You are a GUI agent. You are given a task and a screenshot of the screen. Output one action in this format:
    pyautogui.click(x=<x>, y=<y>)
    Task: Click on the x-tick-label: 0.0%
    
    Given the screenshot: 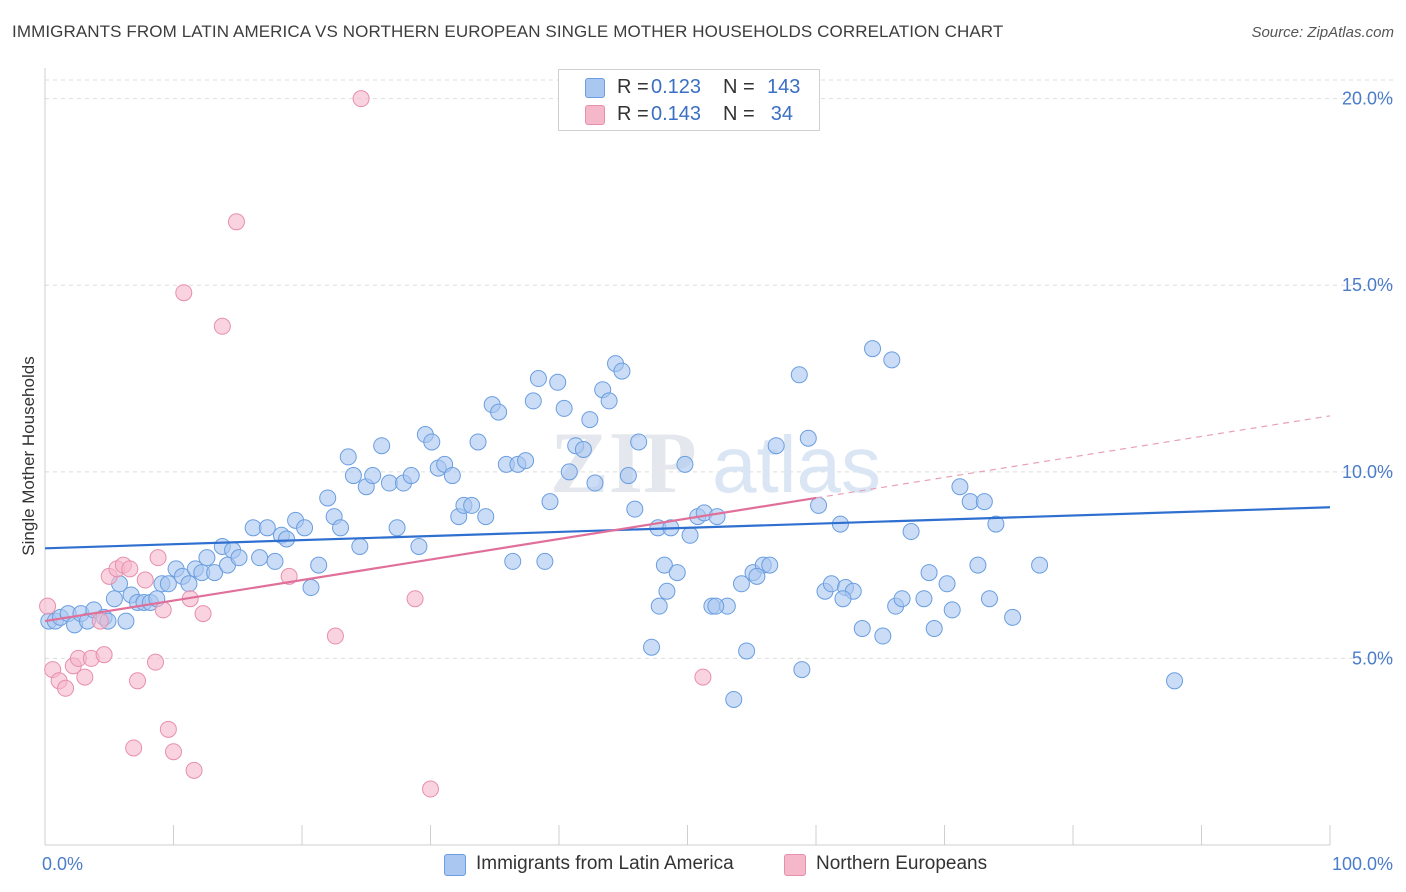 What is the action you would take?
    pyautogui.click(x=62, y=864)
    